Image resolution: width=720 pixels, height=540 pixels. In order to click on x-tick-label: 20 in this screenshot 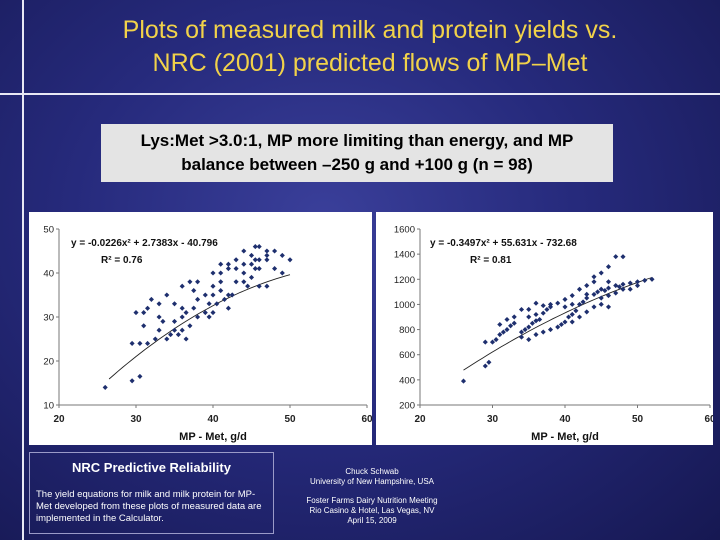, I will do `click(420, 419)`.